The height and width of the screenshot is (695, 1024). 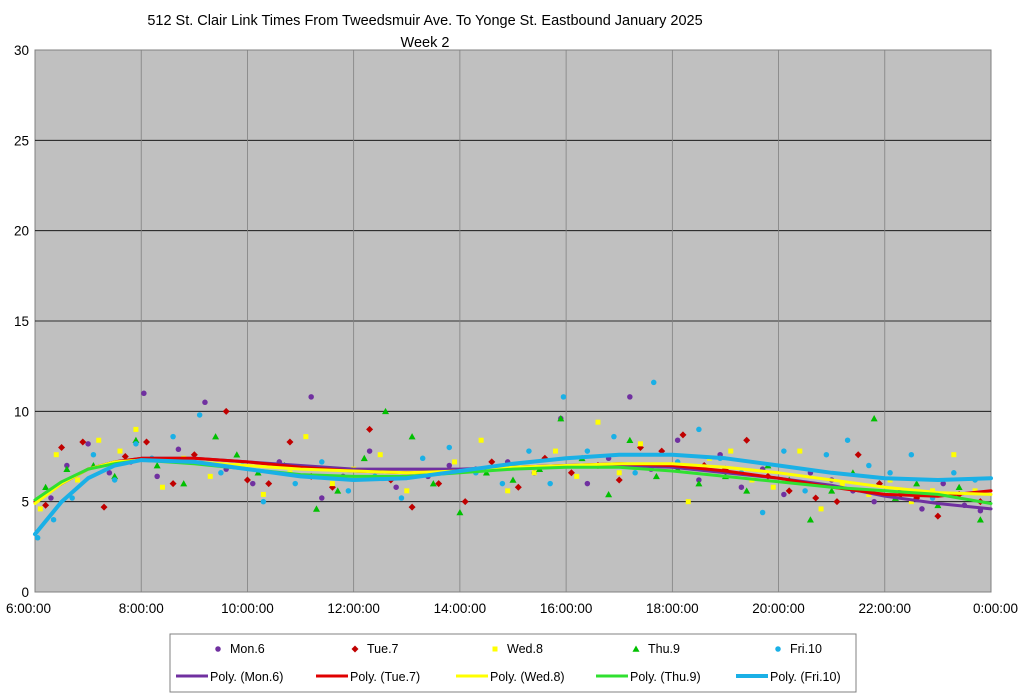 What do you see at coordinates (21, 140) in the screenshot?
I see `y-tick-label: 25` at bounding box center [21, 140].